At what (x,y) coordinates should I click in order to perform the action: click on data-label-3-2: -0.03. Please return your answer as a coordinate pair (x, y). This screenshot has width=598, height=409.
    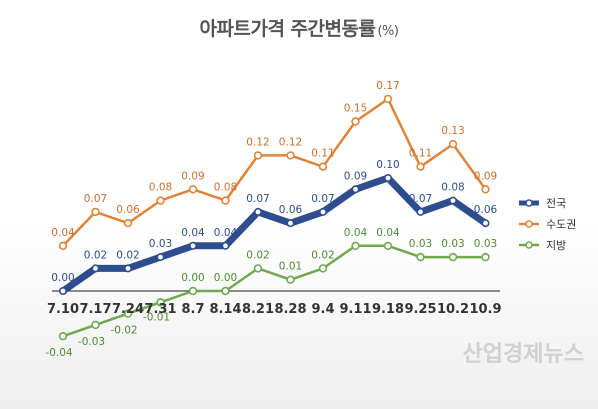
    Looking at the image, I should click on (91, 342).